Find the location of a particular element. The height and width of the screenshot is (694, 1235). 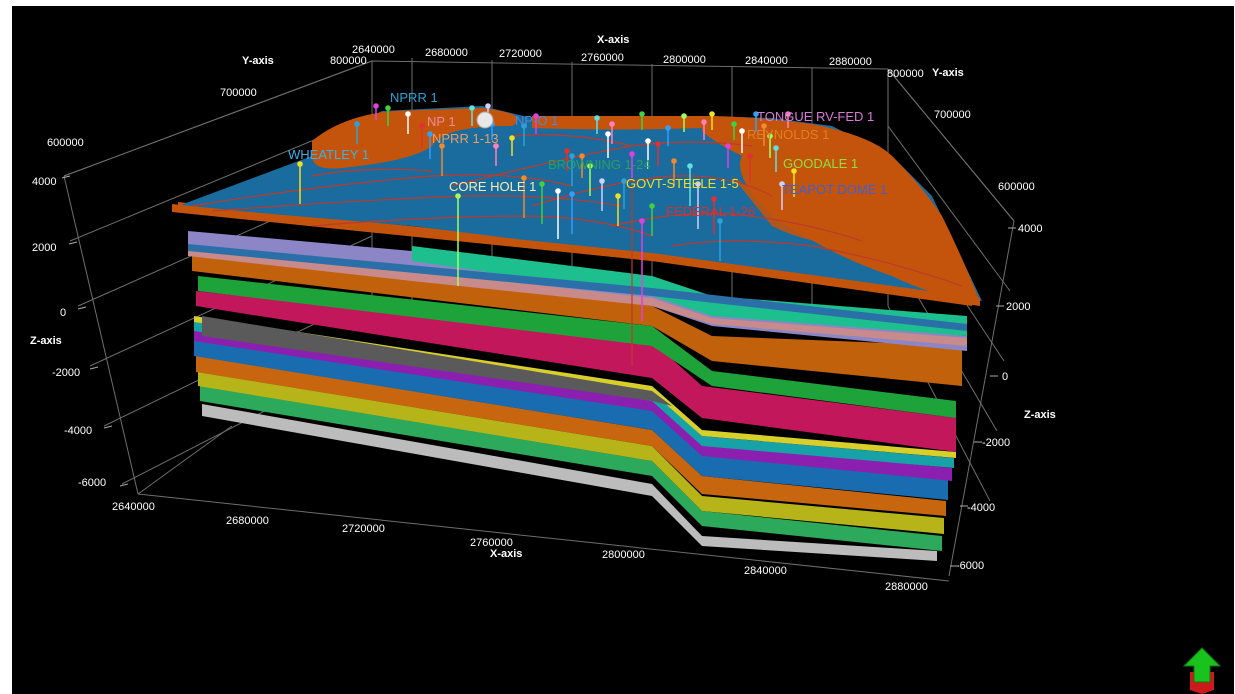

z-left-tick: -2000 is located at coordinates (66, 373).